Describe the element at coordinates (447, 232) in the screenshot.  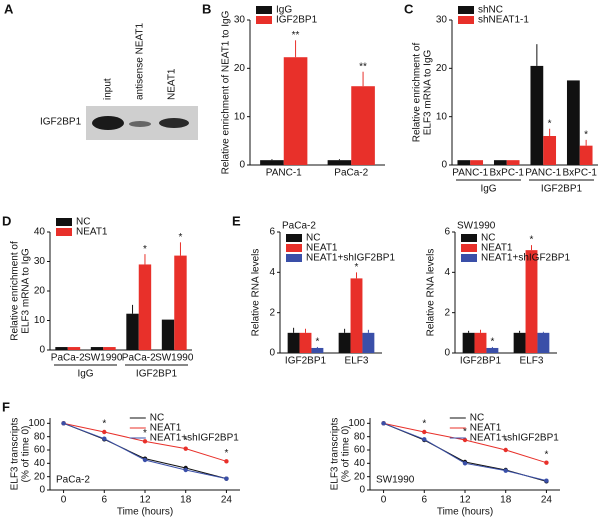
I see `y-tick-label: 6` at that location.